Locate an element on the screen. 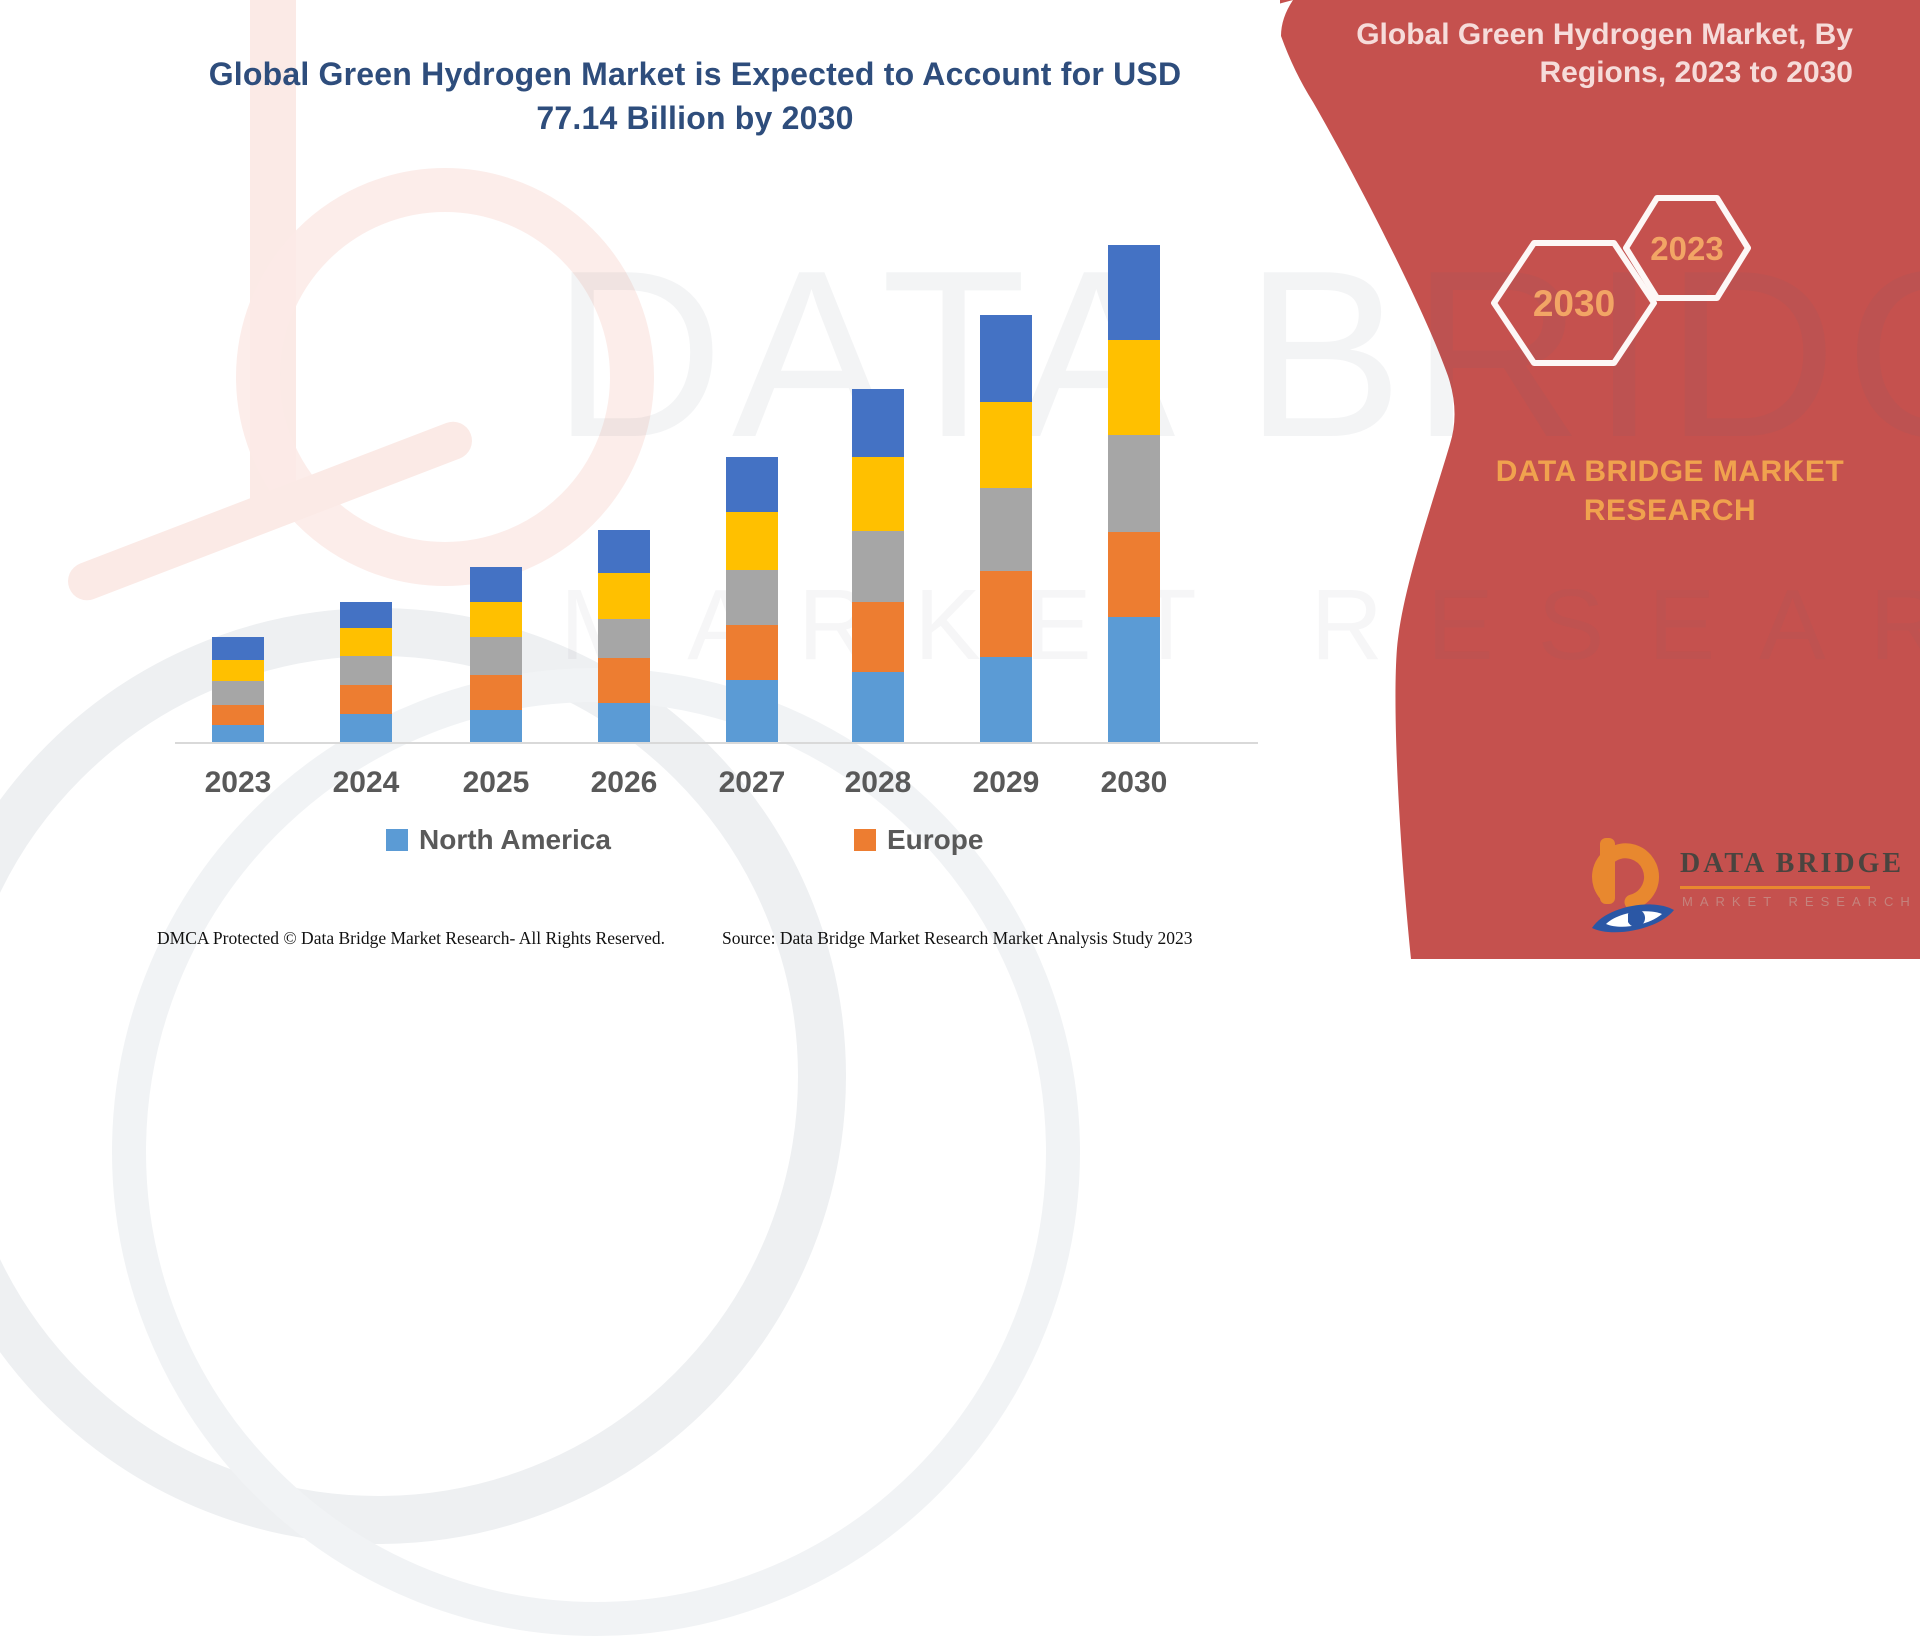  chart-title-line2: 77.14 Billion by 2030 is located at coordinates (695, 118).